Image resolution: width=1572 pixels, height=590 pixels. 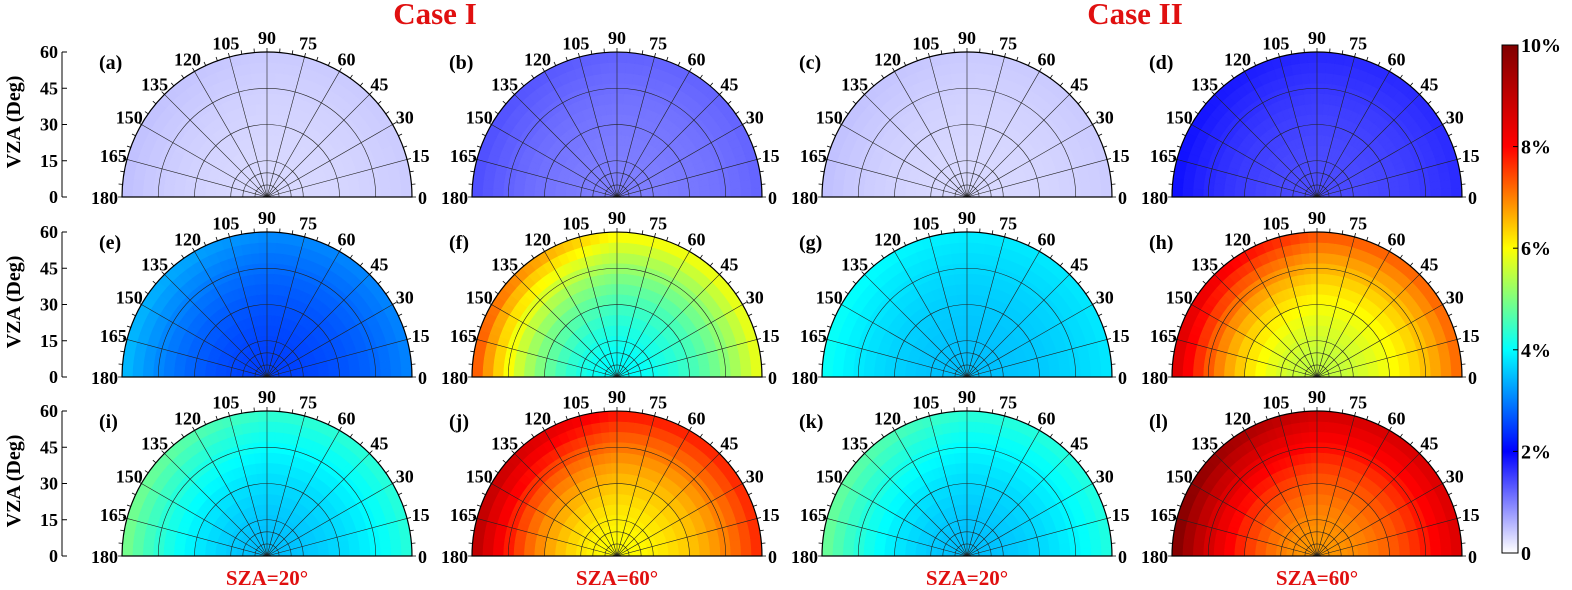 What do you see at coordinates (463, 156) in the screenshot?
I see `theta-tick-label: 165` at bounding box center [463, 156].